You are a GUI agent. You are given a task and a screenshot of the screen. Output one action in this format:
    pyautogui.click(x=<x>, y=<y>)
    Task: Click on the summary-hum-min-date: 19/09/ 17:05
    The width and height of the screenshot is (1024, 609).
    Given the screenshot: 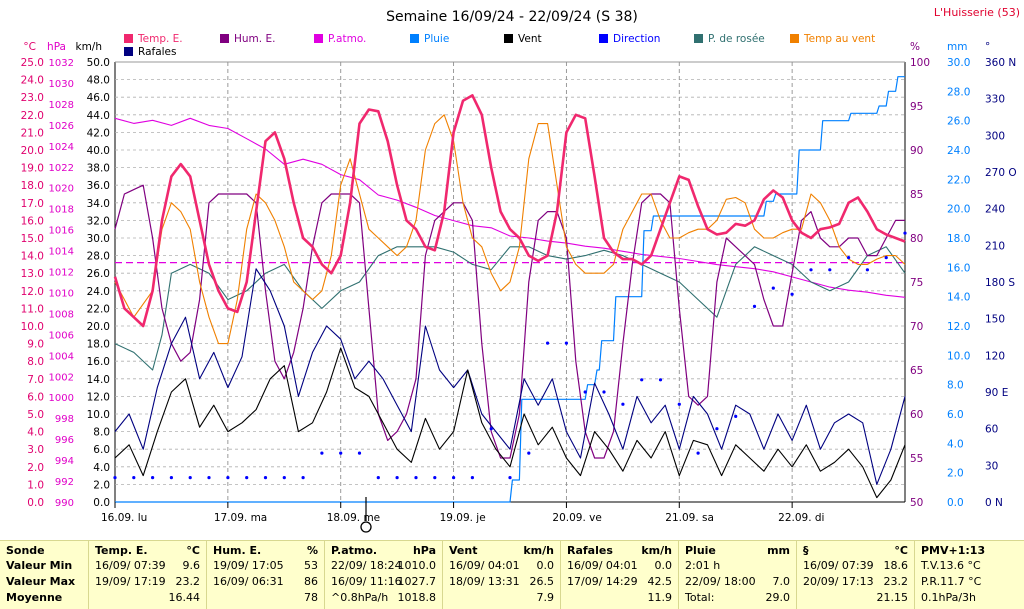 What is the action you would take?
    pyautogui.click(x=248, y=565)
    